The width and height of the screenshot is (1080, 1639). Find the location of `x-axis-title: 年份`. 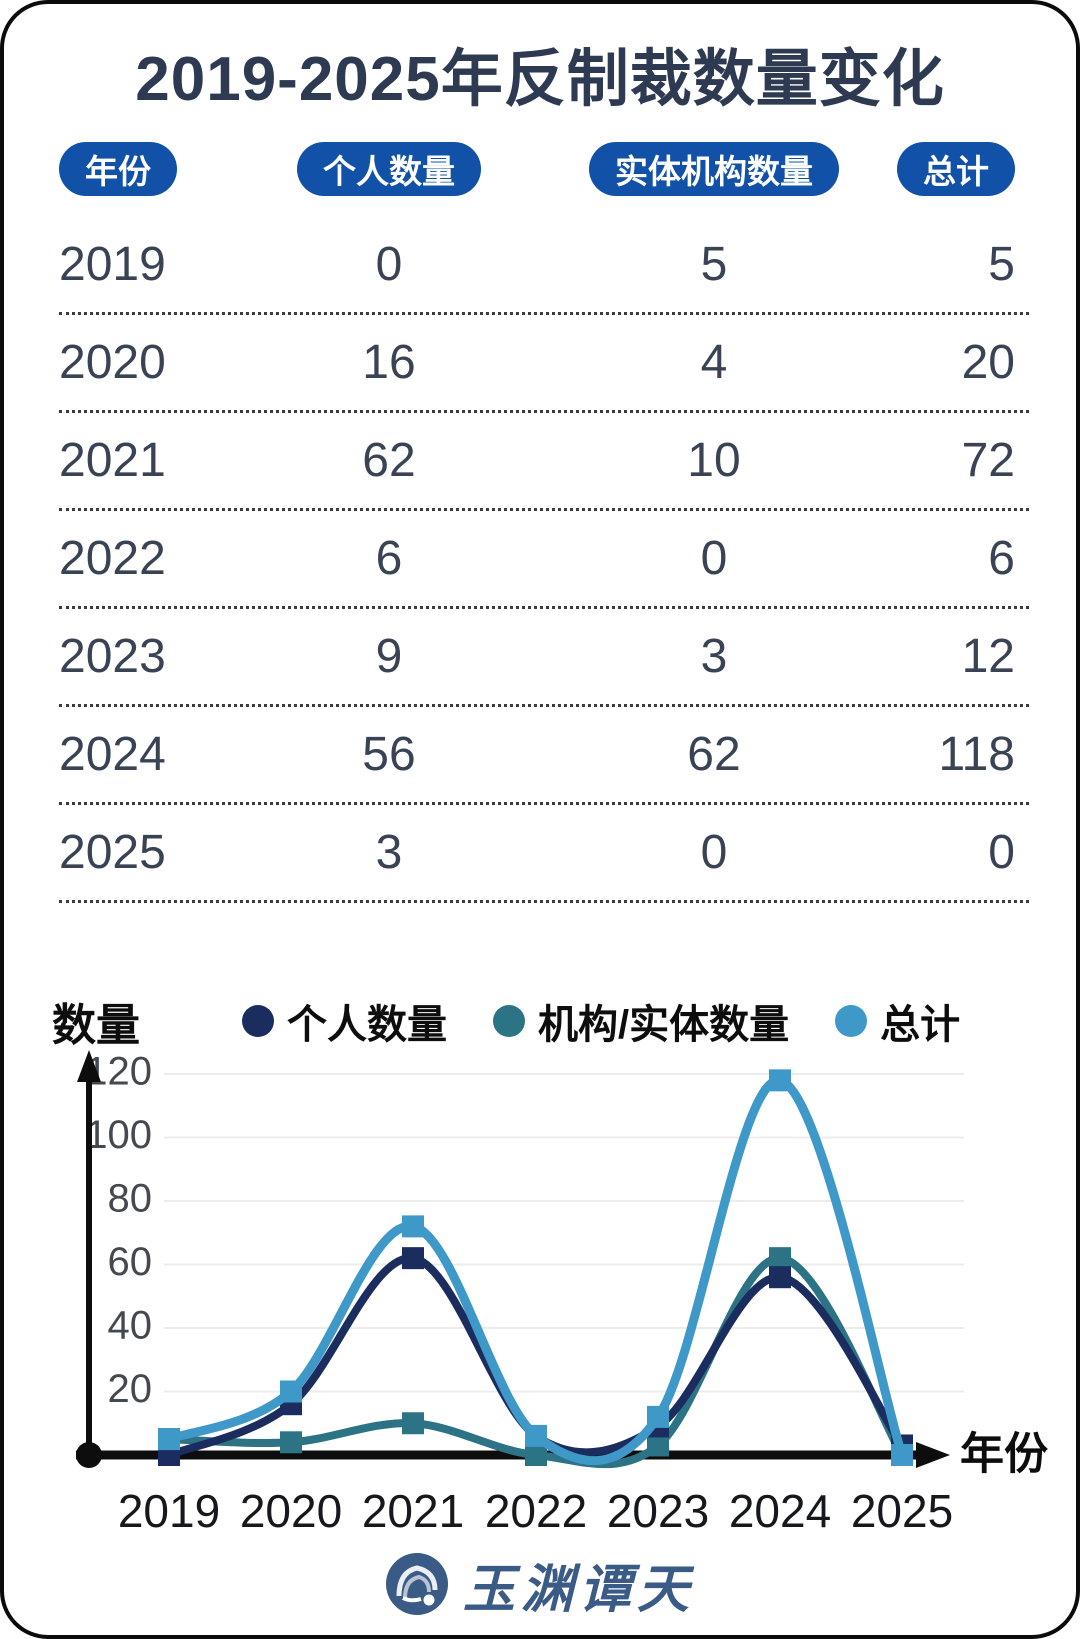

x-axis-title: 年份 is located at coordinates (1004, 1454).